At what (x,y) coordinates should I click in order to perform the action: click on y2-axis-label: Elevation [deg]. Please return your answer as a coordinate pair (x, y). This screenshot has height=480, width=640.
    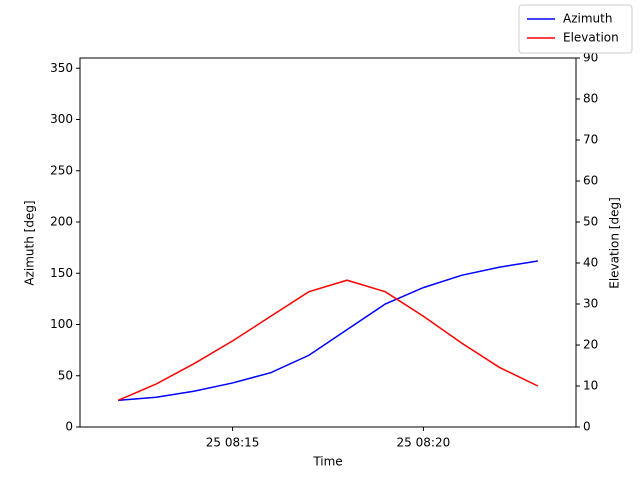
    Looking at the image, I should click on (615, 243).